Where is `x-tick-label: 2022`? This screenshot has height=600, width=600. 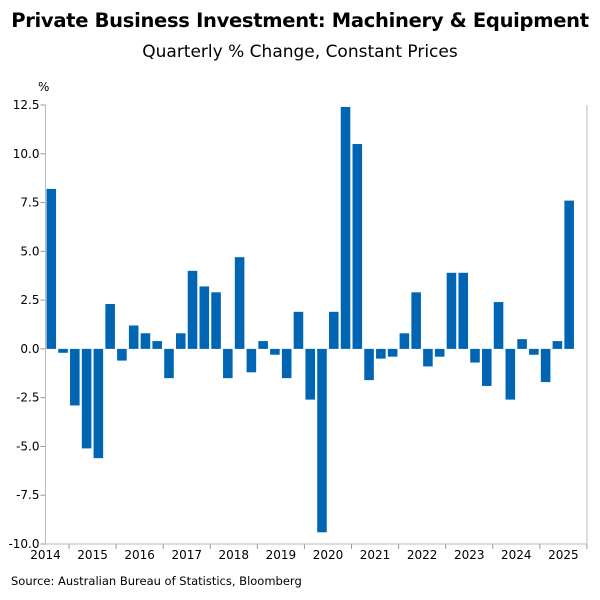 x-tick-label: 2022 is located at coordinates (422, 555).